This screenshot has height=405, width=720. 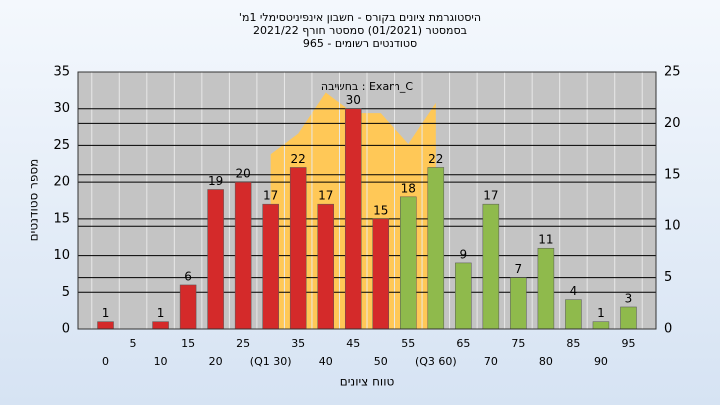 I want to click on y-tick-label: 0, so click(x=66, y=329).